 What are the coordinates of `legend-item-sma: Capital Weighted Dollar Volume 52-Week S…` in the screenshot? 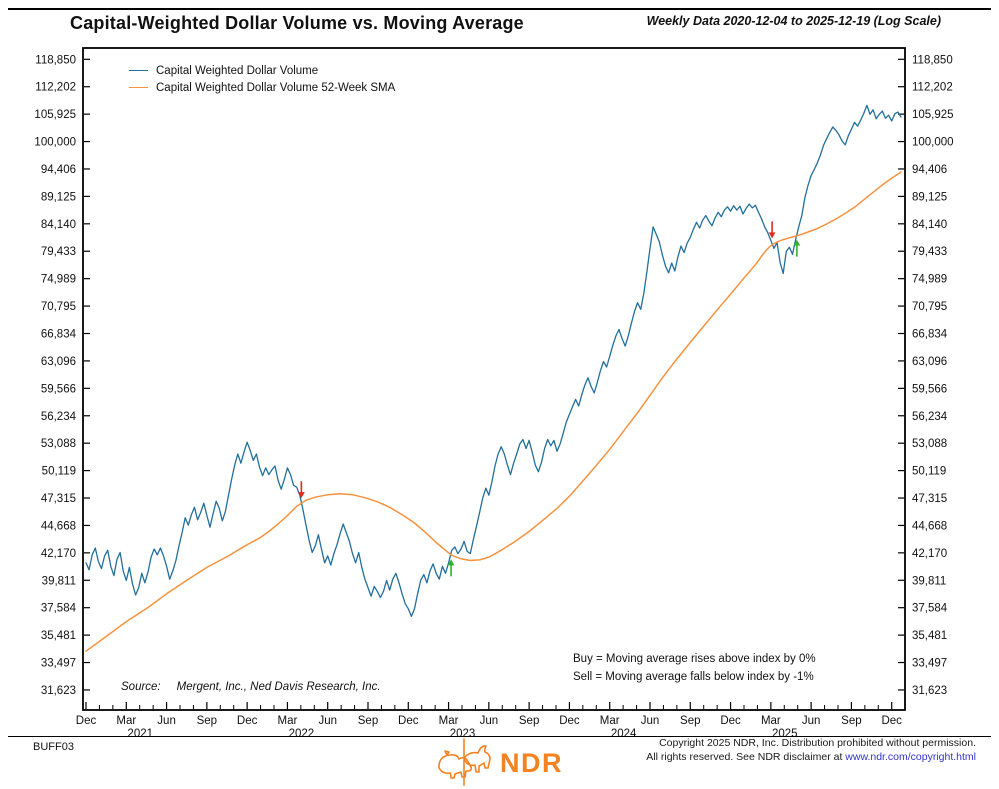 It's located at (262, 87).